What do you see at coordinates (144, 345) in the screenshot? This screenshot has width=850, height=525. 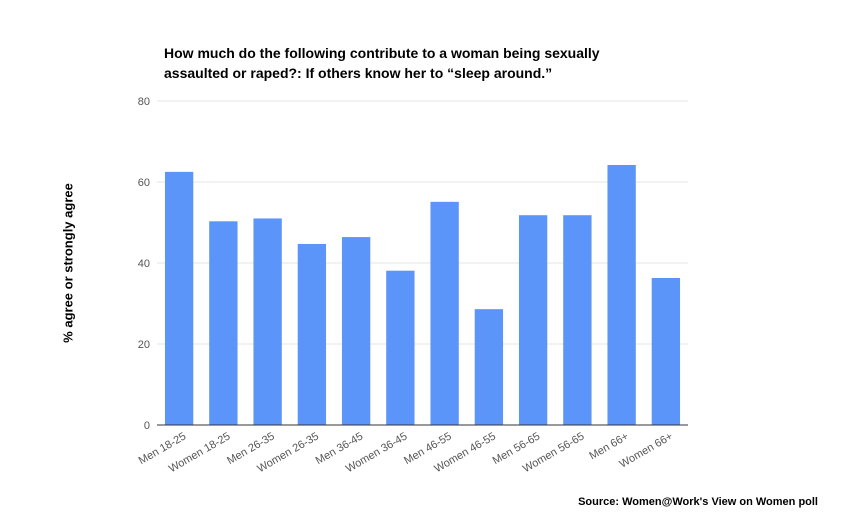 I see `y-tick-label: 20` at bounding box center [144, 345].